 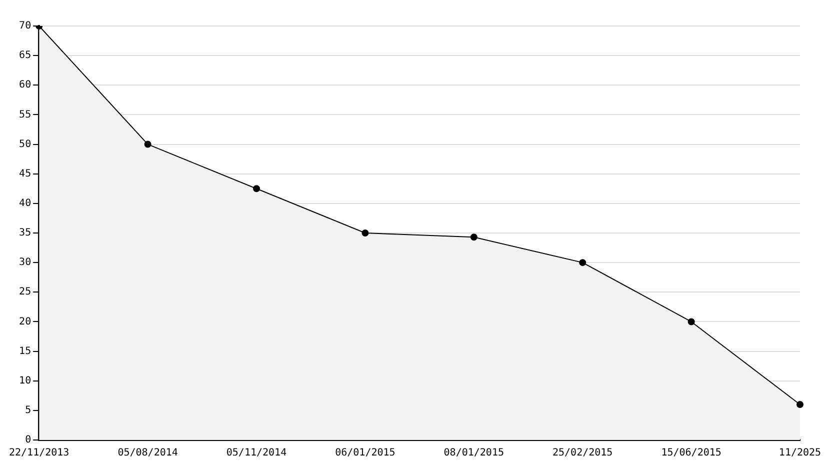 I want to click on y-tick-label: 40, so click(x=25, y=204).